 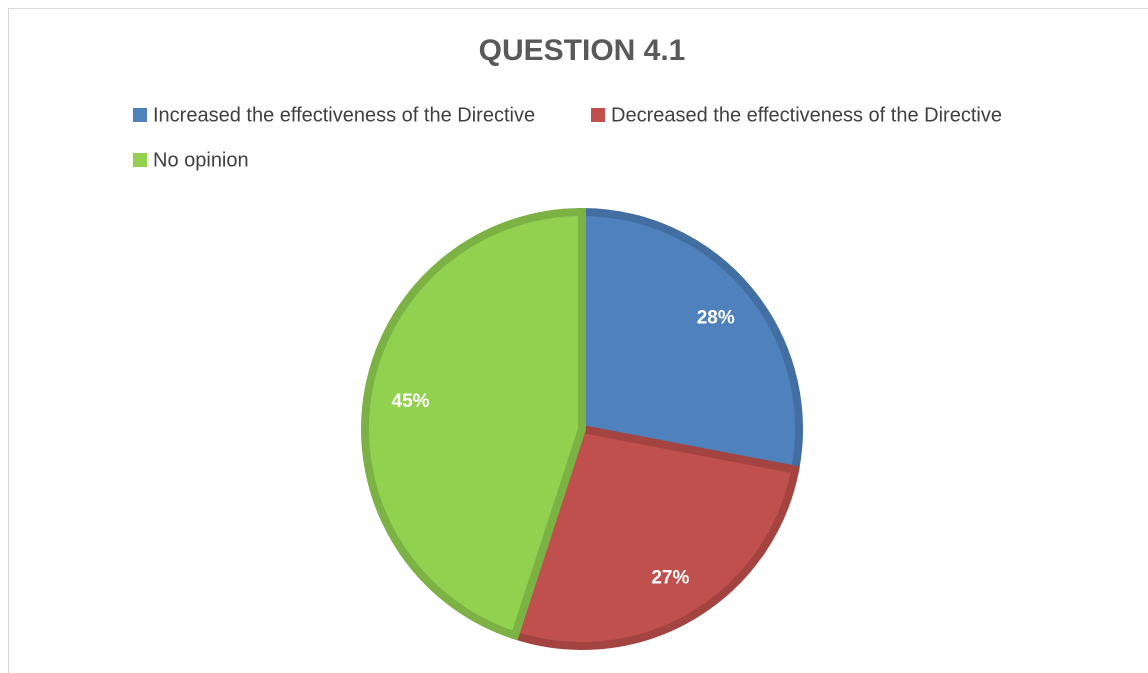 I want to click on value-label: 45%, so click(x=411, y=401).